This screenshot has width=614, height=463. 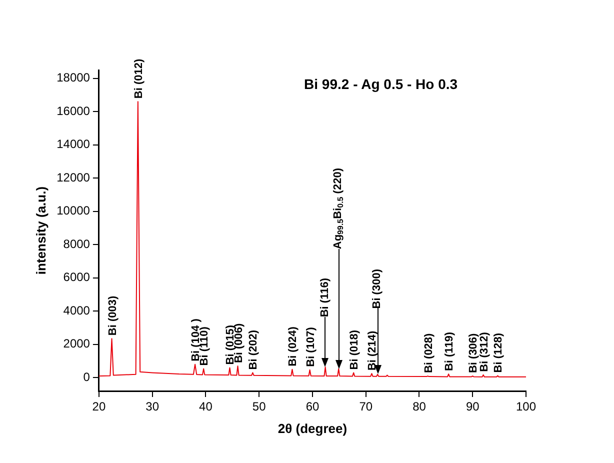 What do you see at coordinates (73, 111) in the screenshot?
I see `y-tick-label: 16000` at bounding box center [73, 111].